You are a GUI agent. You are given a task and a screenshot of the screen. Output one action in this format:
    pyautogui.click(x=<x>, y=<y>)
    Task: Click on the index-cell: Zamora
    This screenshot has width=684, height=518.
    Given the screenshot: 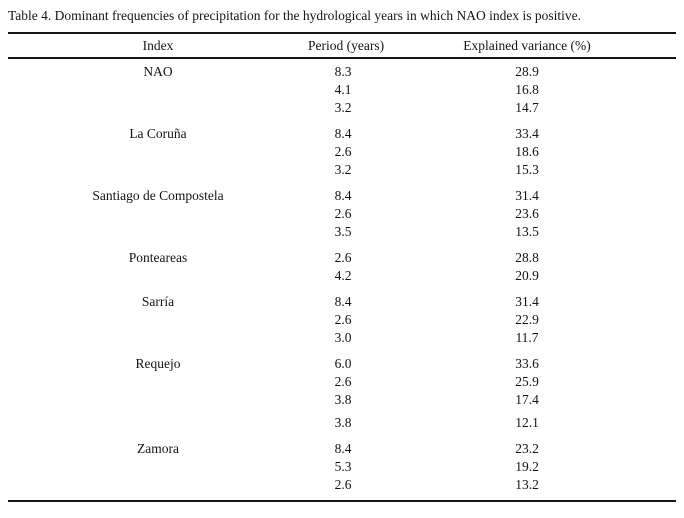 What is the action you would take?
    pyautogui.click(x=158, y=448)
    